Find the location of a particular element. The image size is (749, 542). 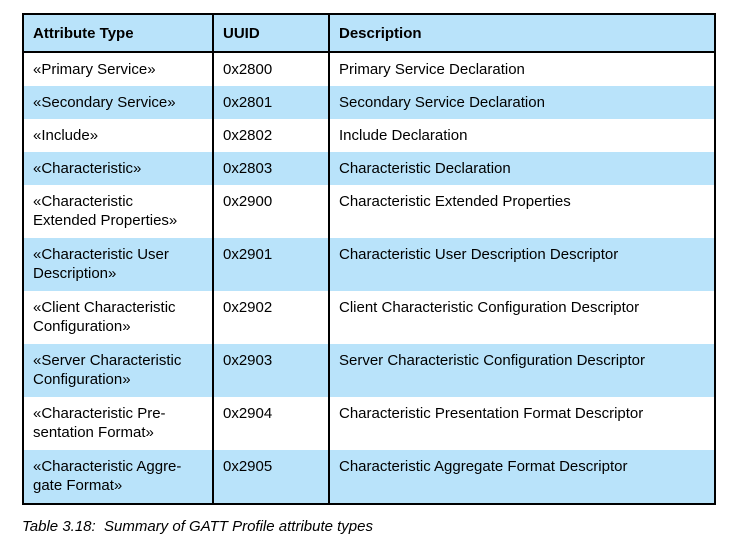

attribute-type-cell: «Client Characteristic Configuration» is located at coordinates (118, 317).